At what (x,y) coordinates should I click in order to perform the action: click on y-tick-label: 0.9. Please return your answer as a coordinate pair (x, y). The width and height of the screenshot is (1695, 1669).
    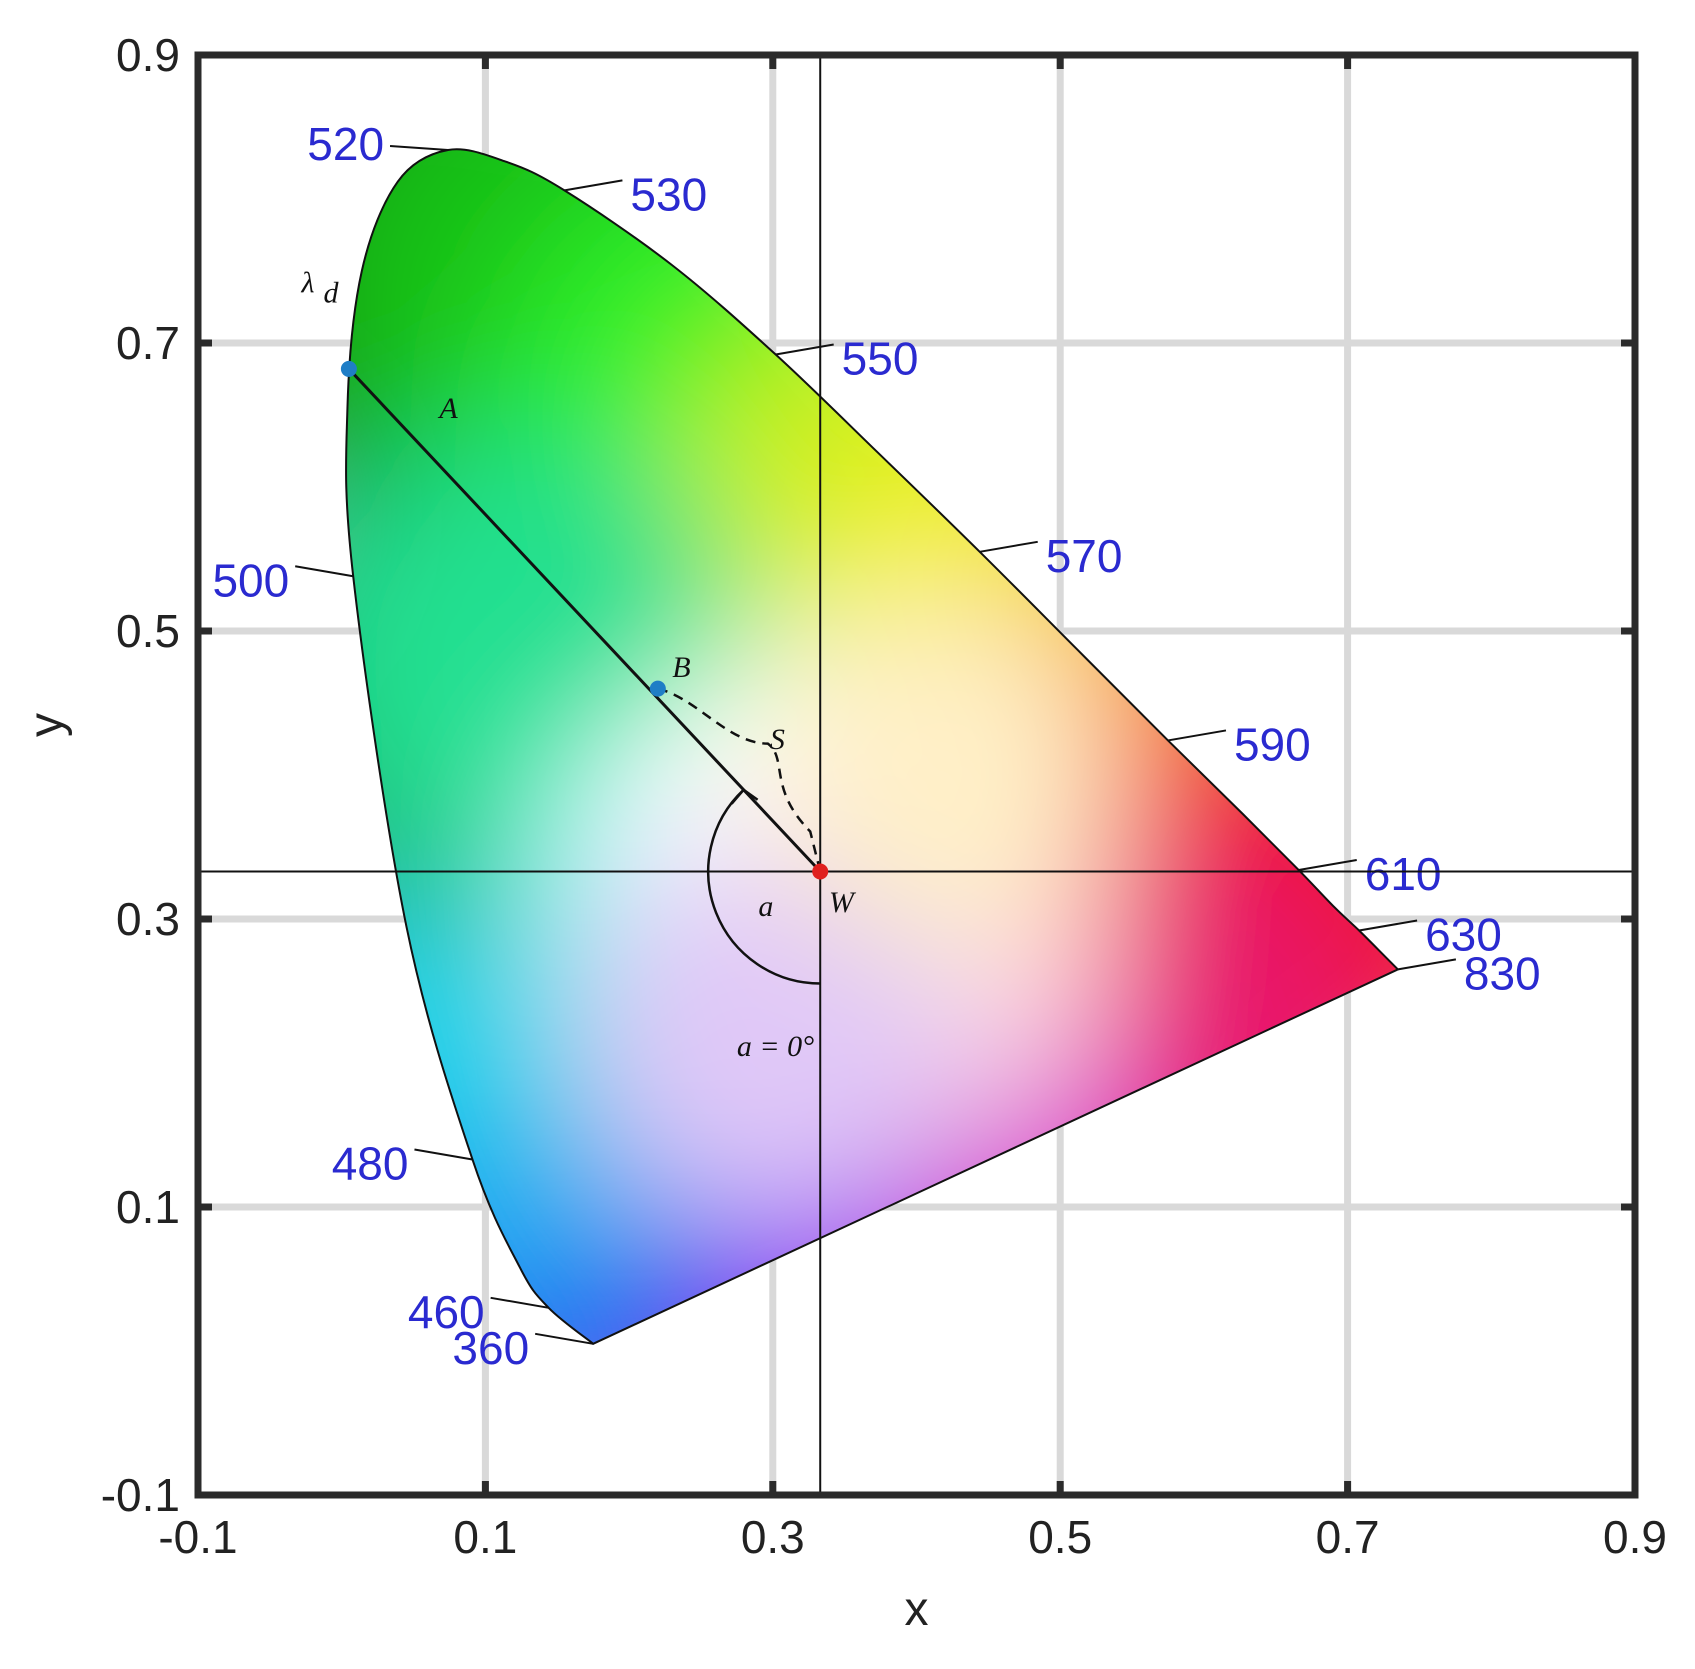
    Looking at the image, I should click on (148, 55).